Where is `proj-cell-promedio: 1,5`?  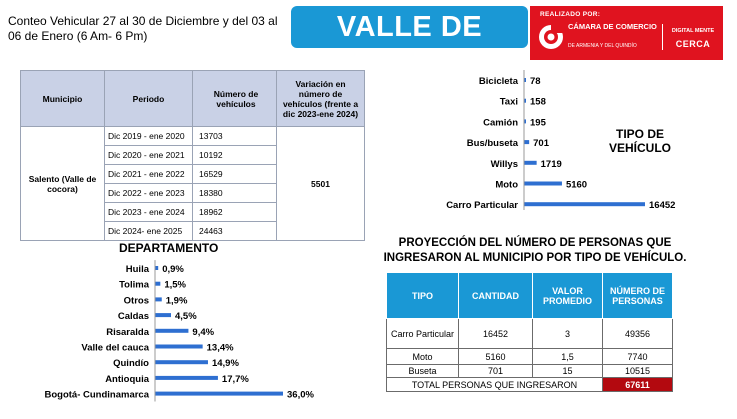 proj-cell-promedio: 1,5 is located at coordinates (567, 356).